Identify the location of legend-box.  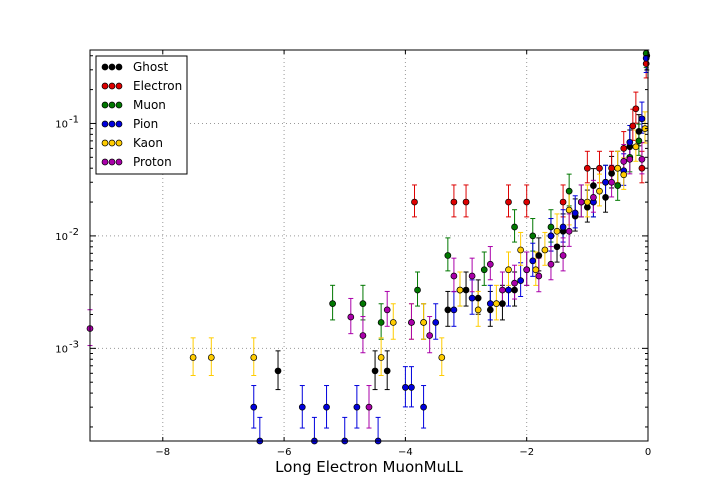
(141, 115).